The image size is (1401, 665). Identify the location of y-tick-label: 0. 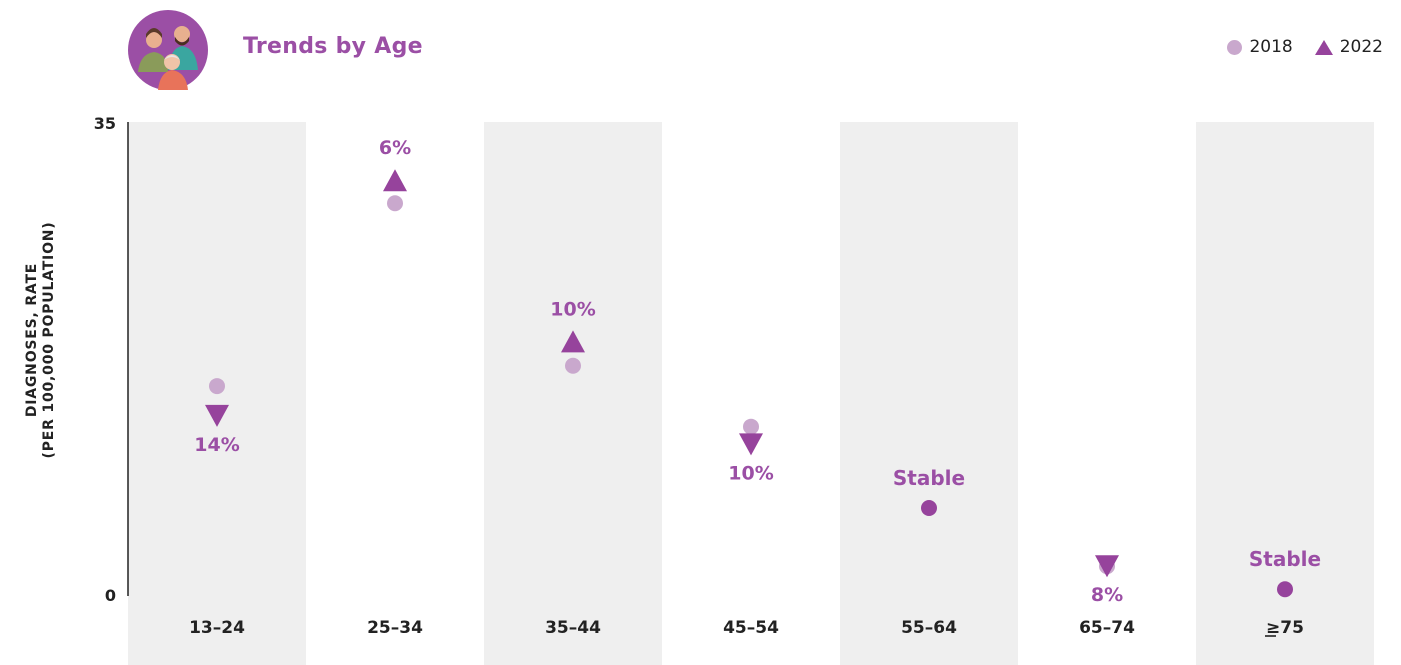
(110, 595).